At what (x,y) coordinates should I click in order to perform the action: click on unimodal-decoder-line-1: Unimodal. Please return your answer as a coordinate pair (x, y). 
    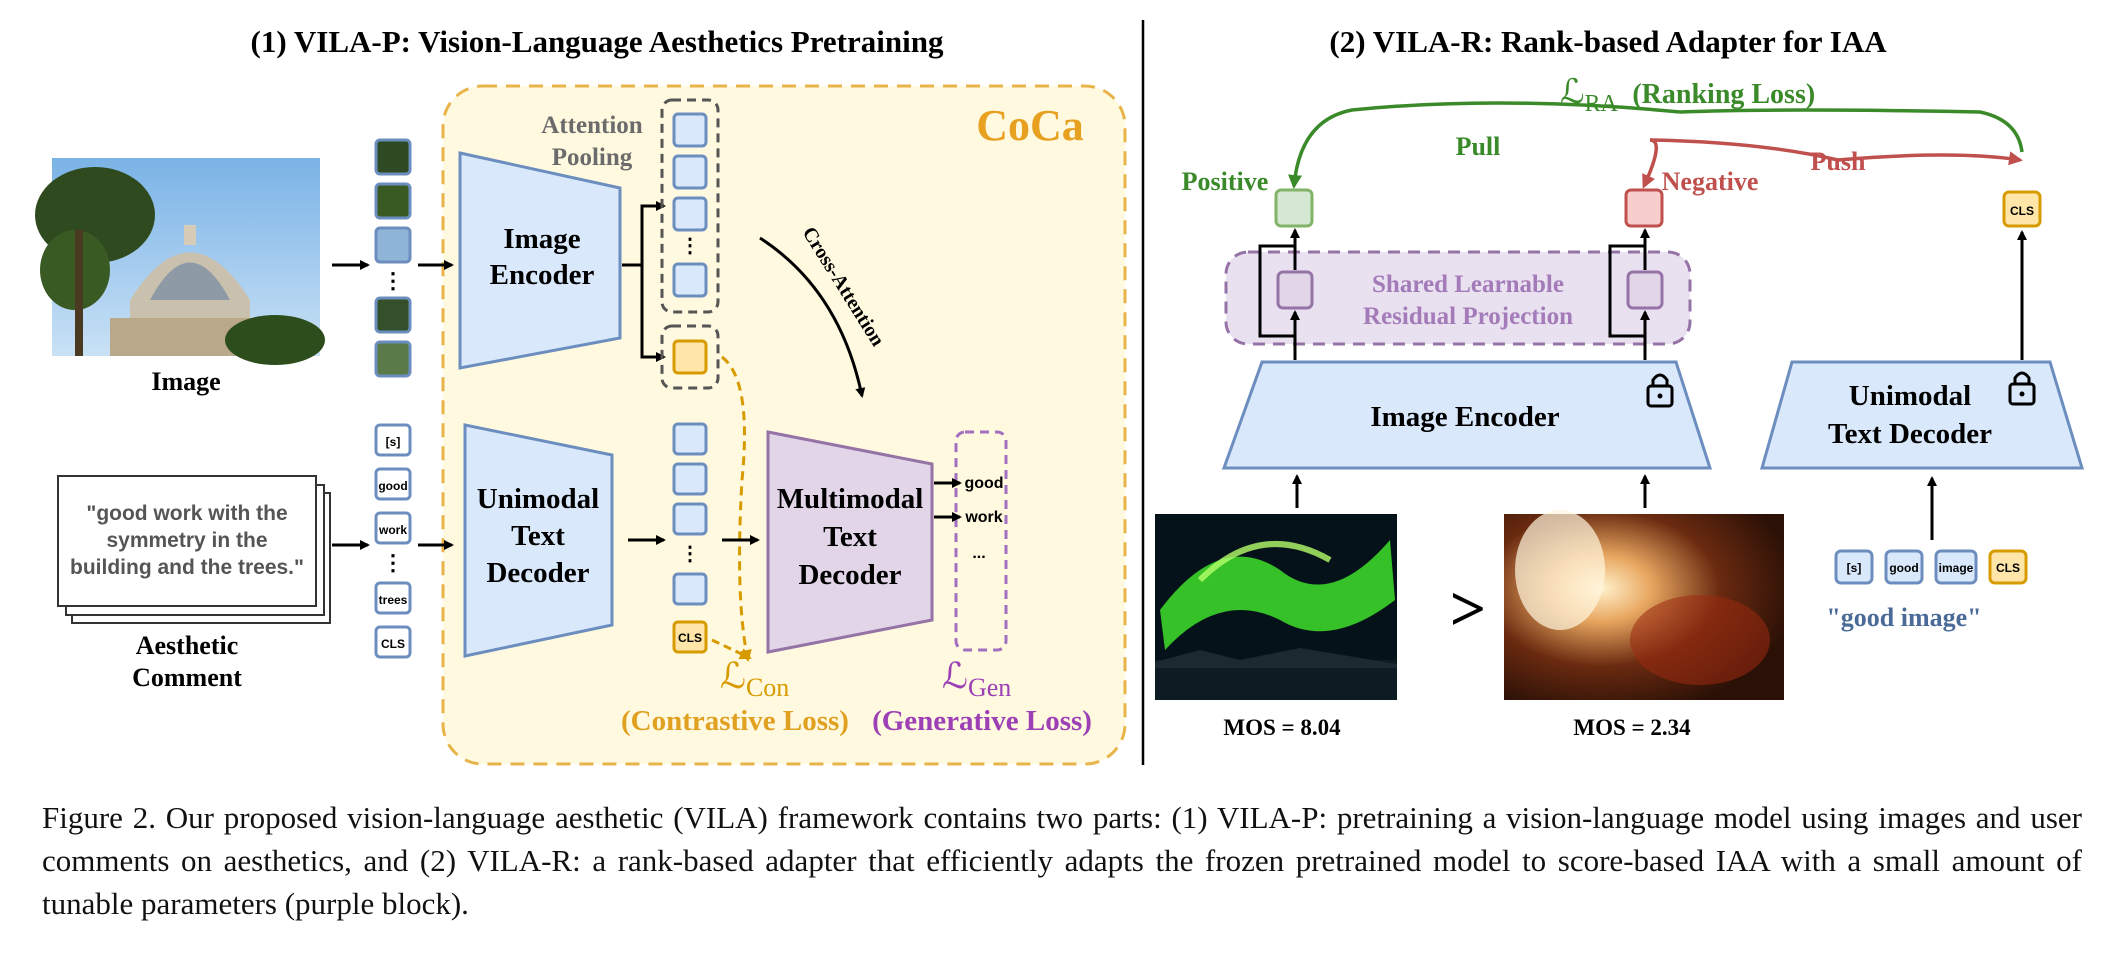
    Looking at the image, I should click on (538, 499).